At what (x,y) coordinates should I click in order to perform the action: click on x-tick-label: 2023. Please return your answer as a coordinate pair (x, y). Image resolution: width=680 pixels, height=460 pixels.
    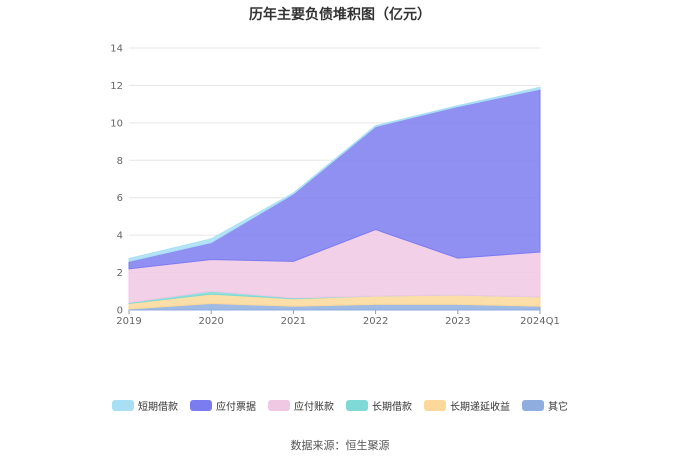
    Looking at the image, I should click on (457, 321).